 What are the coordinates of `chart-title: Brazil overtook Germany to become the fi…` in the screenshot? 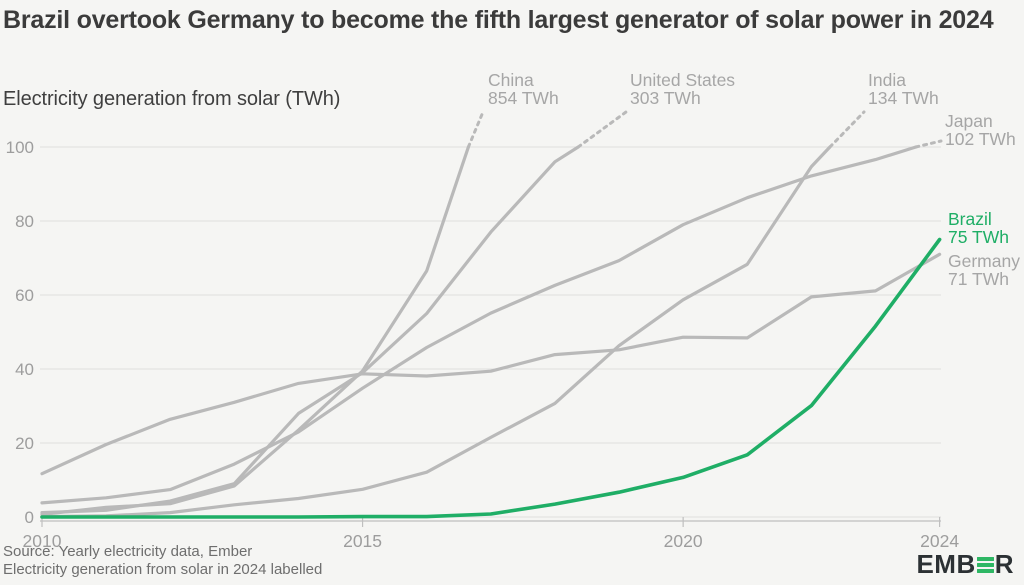 It's located at (498, 20).